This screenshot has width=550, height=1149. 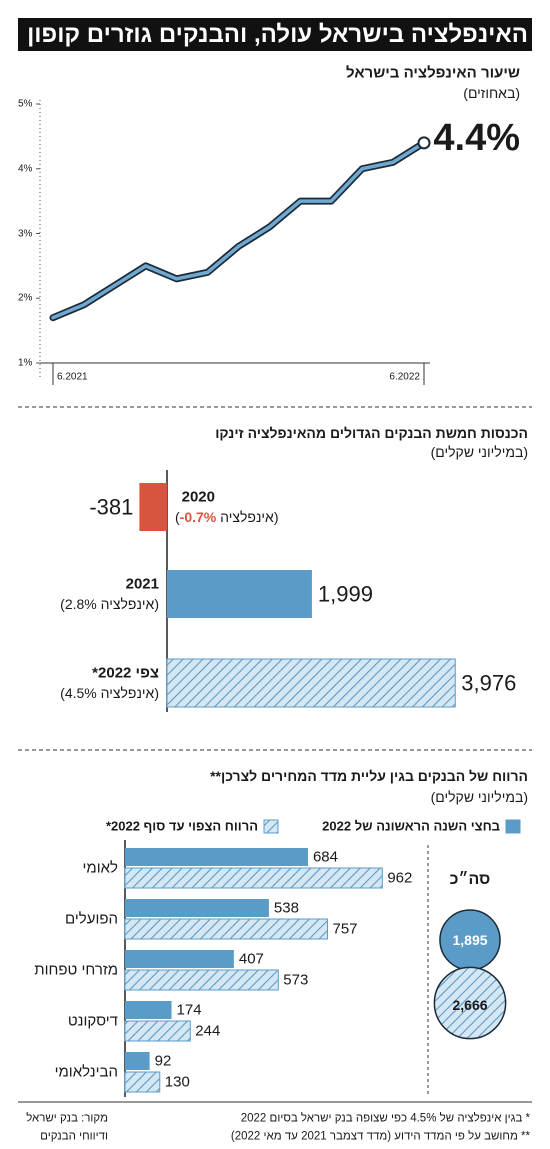 What do you see at coordinates (74, 1136) in the screenshot?
I see `source: ודיווחי הבנקים` at bounding box center [74, 1136].